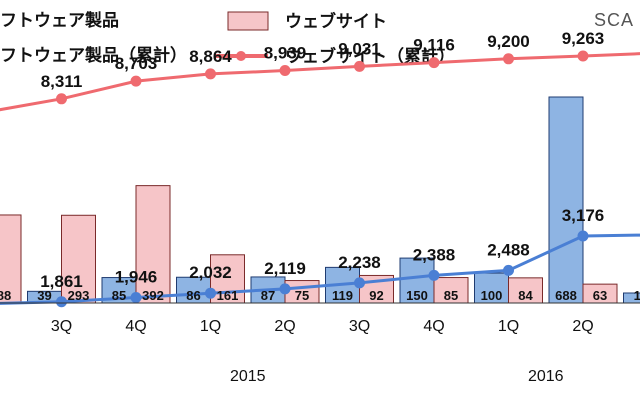 This screenshot has width=640, height=400. I want to click on website-cumulative-data-label: 8,703, so click(136, 63).